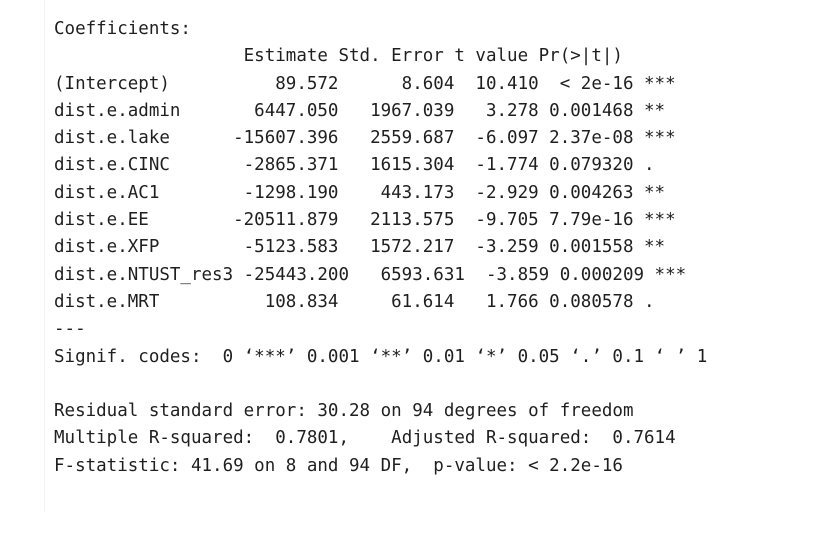 The image size is (818, 540). What do you see at coordinates (360, 56) in the screenshot?
I see `coefficients-column-header: Estimate Std. Error t value Pr(>|t|)` at bounding box center [360, 56].